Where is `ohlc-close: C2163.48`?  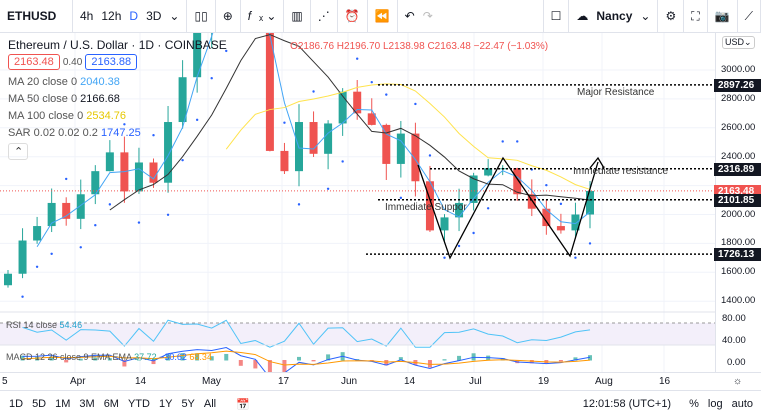
ohlc-close: C2163.48 is located at coordinates (449, 46).